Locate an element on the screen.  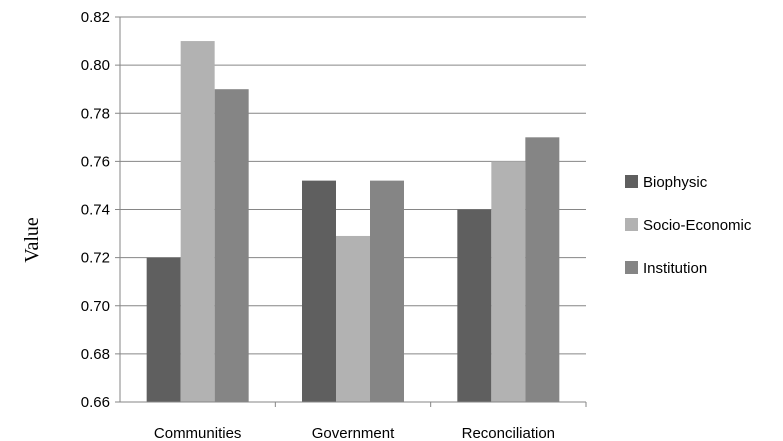
legend-label: Biophysic is located at coordinates (675, 182).